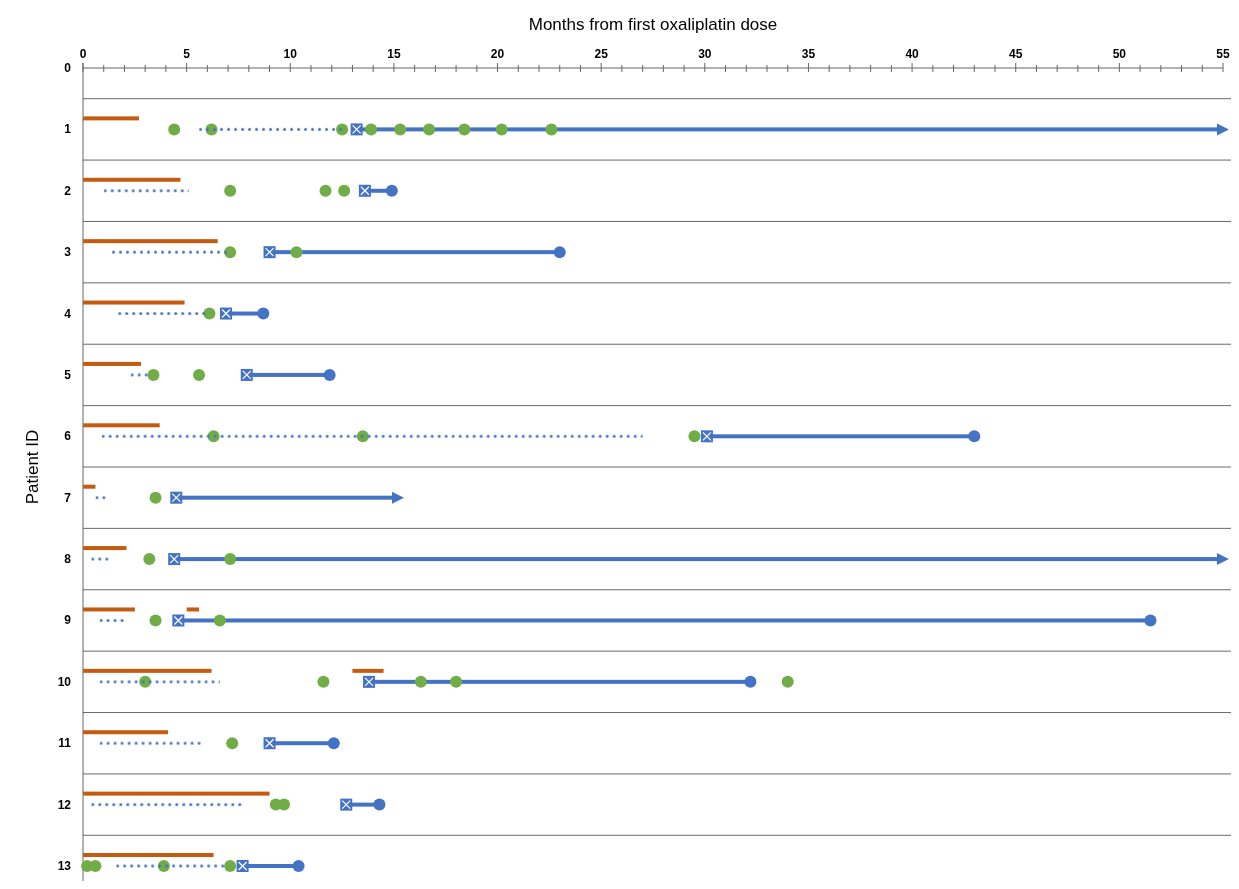  What do you see at coordinates (68, 252) in the screenshot?
I see `y-tick-label: 3` at bounding box center [68, 252].